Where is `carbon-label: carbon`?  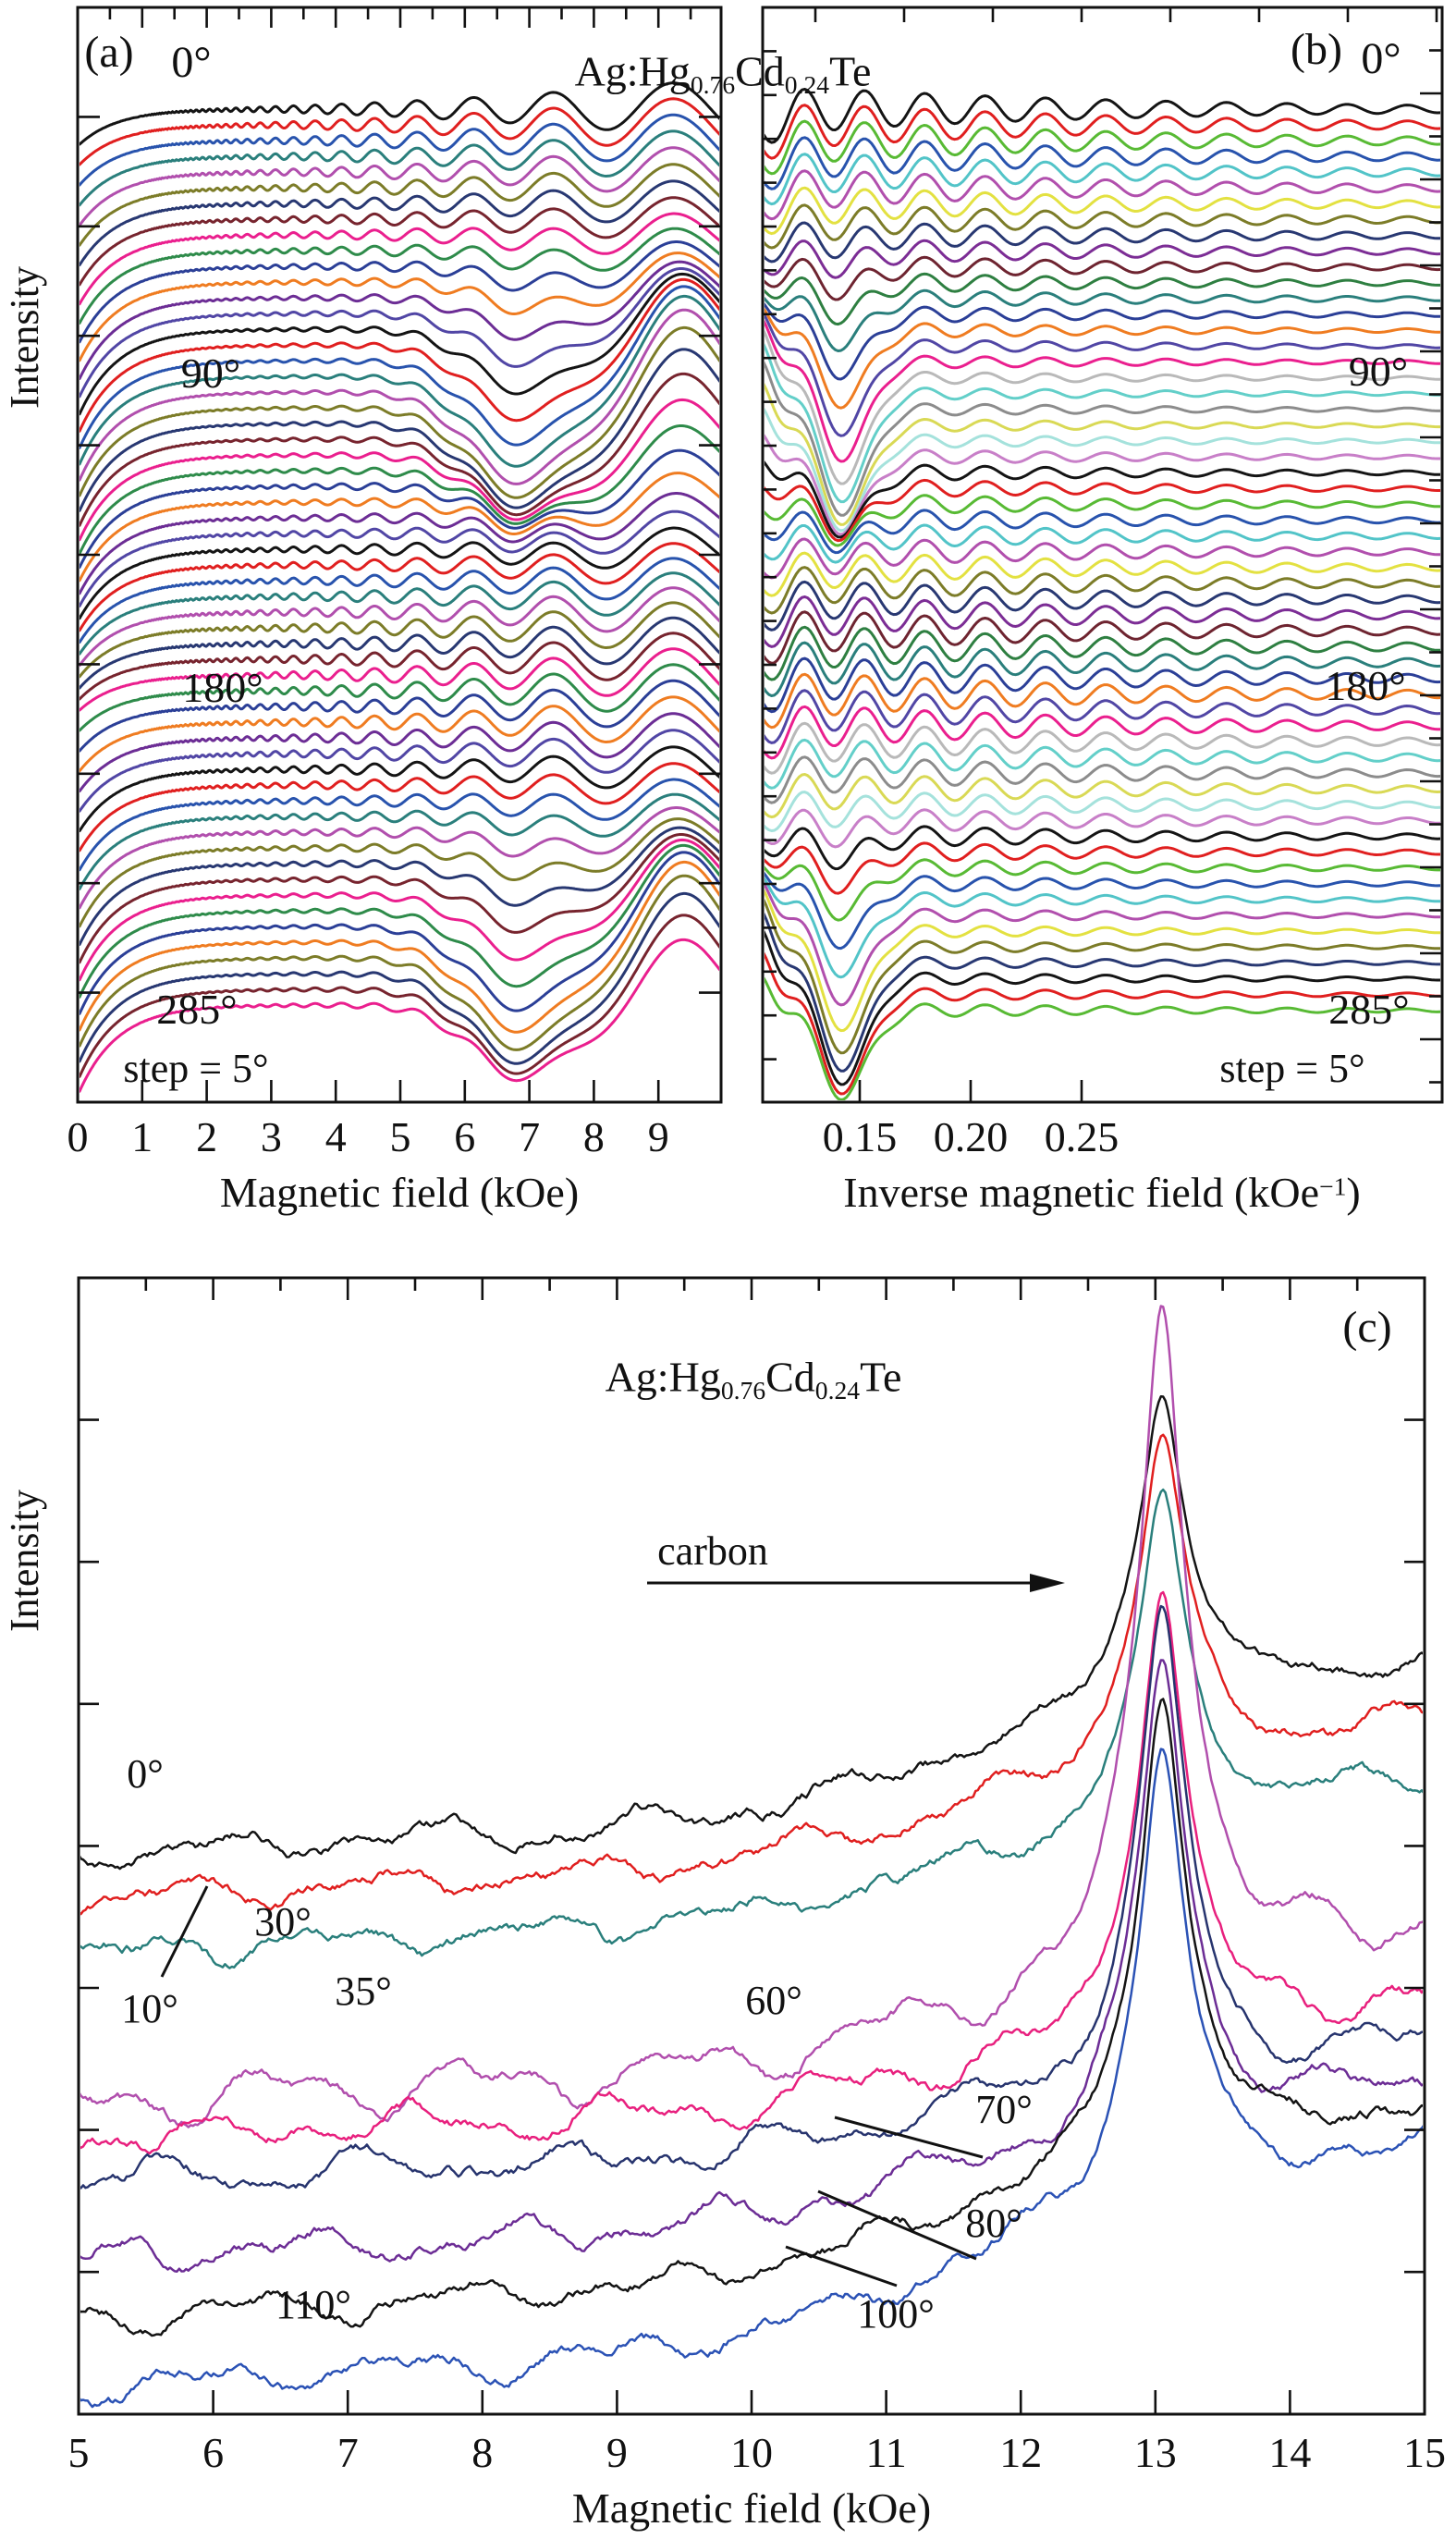 carbon-label: carbon is located at coordinates (712, 1551).